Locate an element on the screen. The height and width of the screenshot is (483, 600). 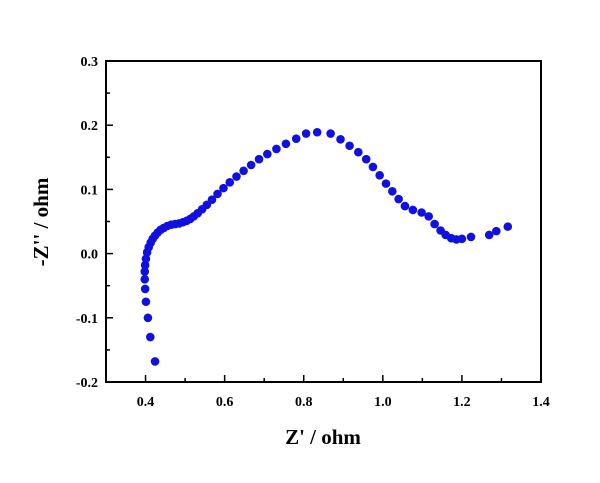
x-axis-title: Z' / ohm is located at coordinates (323, 437).